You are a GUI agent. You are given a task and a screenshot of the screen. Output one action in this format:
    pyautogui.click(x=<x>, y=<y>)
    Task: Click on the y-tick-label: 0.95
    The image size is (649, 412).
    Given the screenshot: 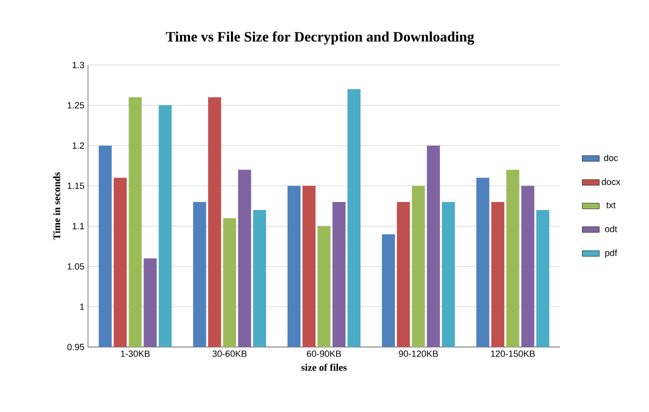 What is the action you would take?
    pyautogui.click(x=75, y=347)
    